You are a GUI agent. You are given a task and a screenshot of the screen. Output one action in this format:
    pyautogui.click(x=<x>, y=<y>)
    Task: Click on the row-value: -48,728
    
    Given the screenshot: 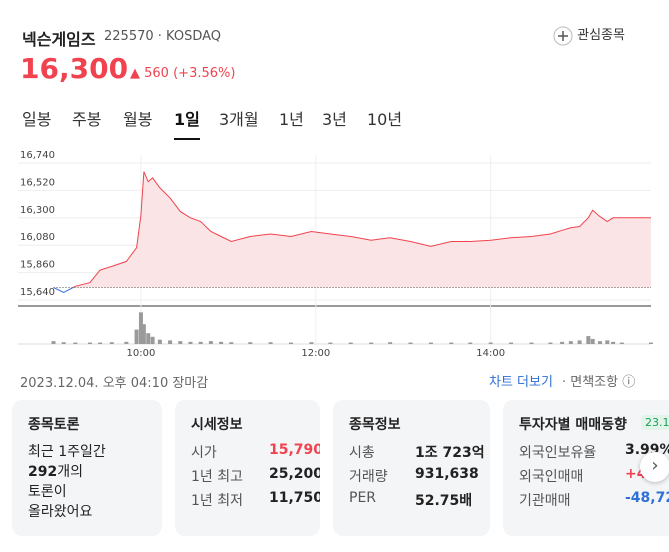 What is the action you would take?
    pyautogui.click(x=647, y=498)
    